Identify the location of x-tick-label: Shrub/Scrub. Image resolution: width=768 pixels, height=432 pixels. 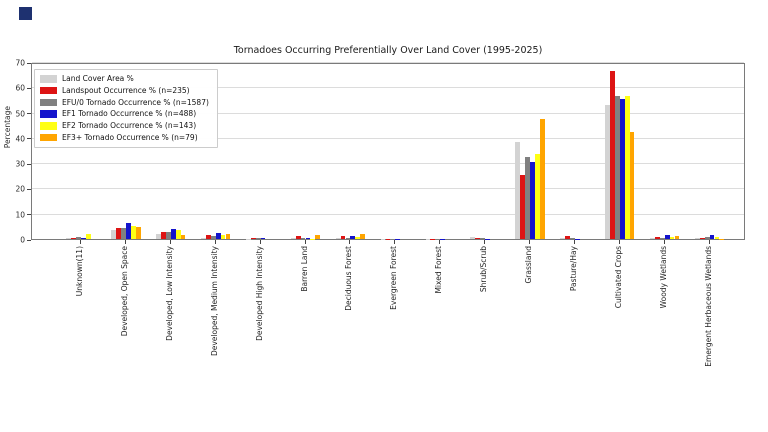
(484, 269).